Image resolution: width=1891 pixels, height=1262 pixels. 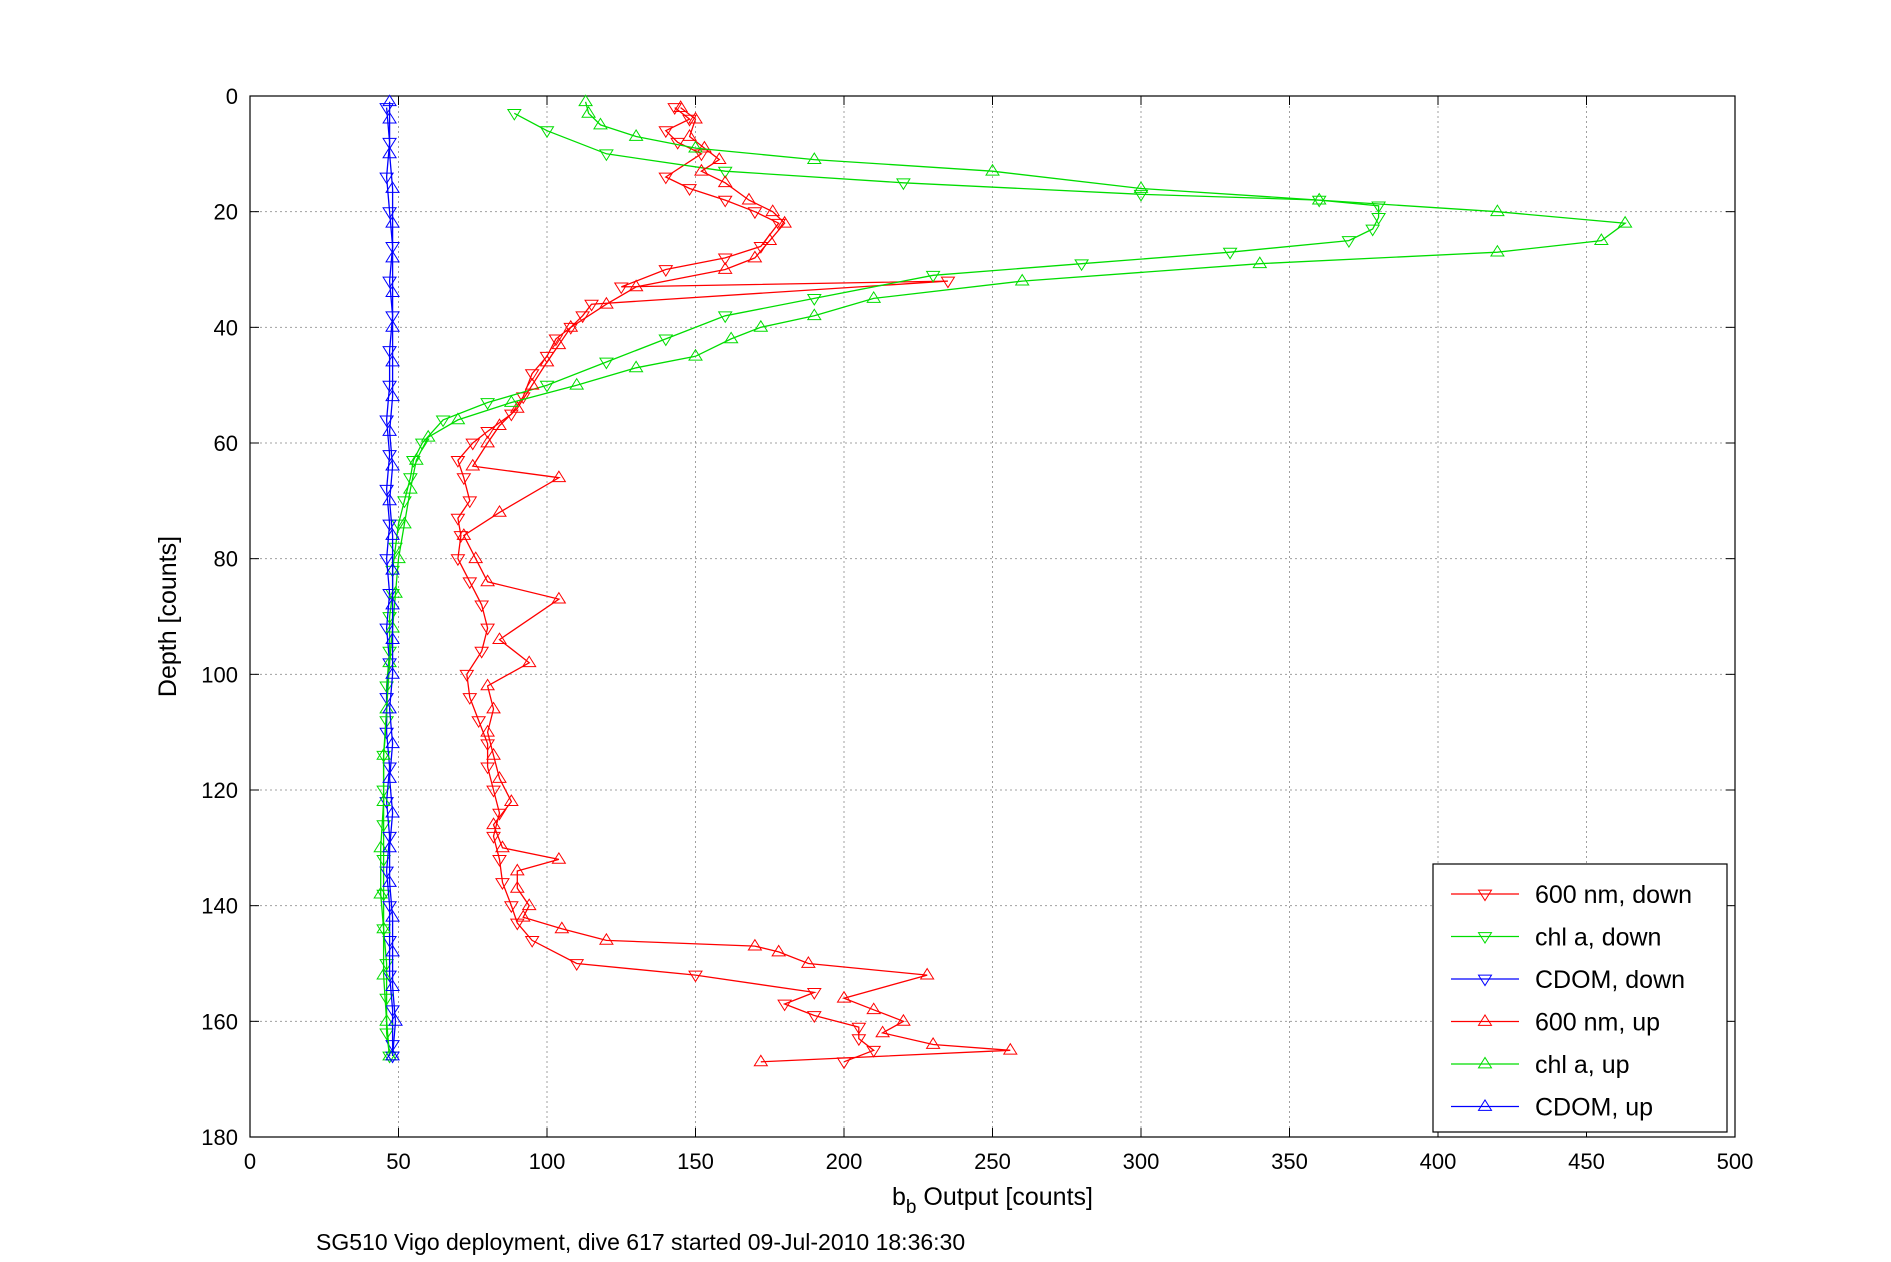 What do you see at coordinates (1568, 980) in the screenshot?
I see `legend-item: CDOM, down` at bounding box center [1568, 980].